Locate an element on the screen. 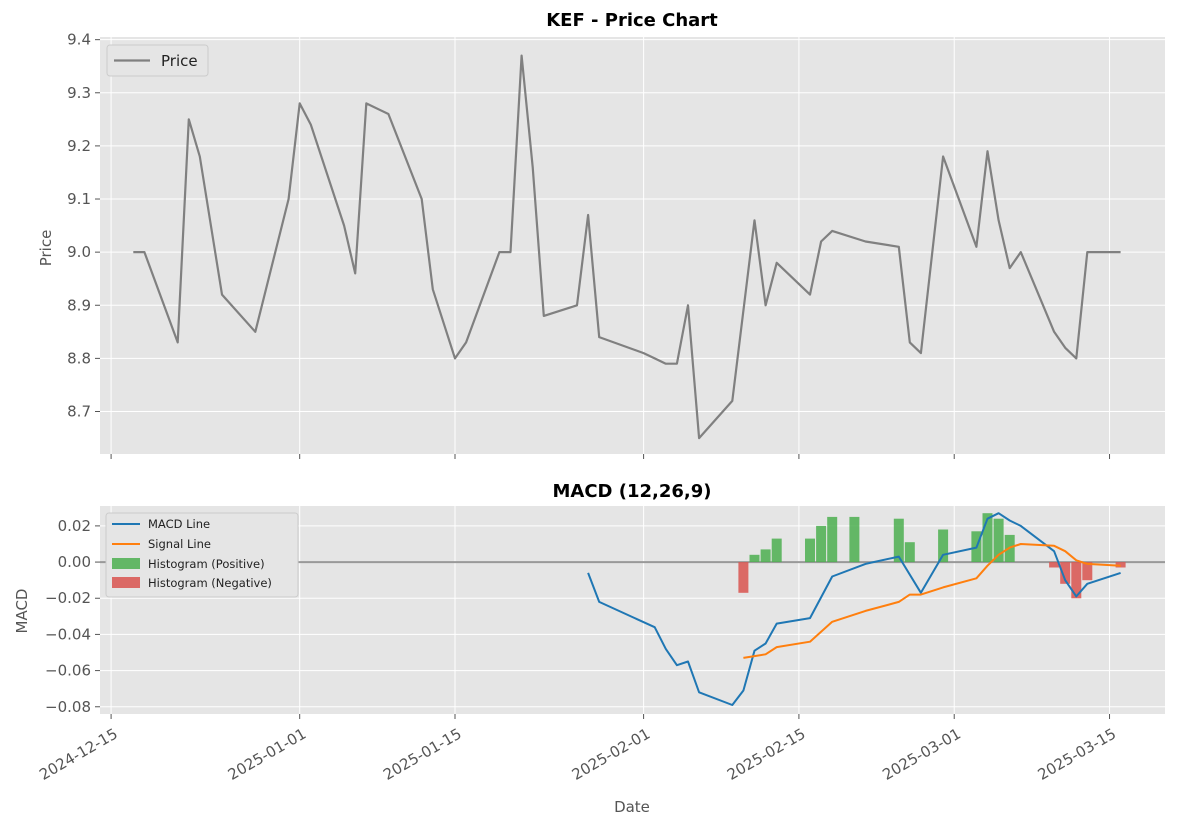 The width and height of the screenshot is (1178, 832). price-y-axis-label: Price is located at coordinates (46, 248).